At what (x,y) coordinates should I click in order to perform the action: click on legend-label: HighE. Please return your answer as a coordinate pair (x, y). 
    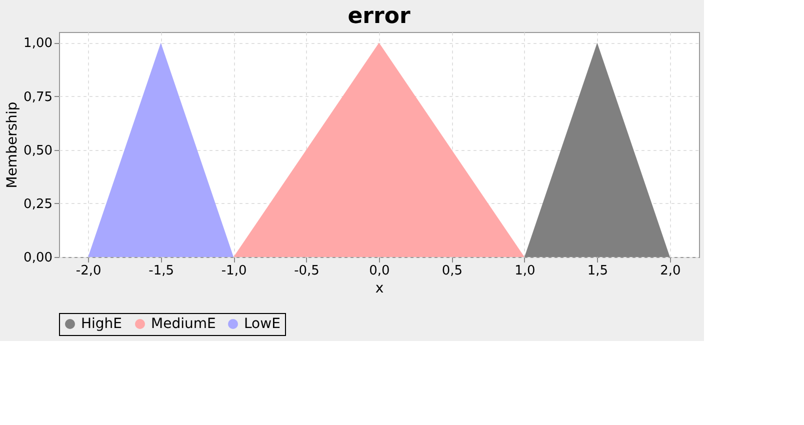
    Looking at the image, I should click on (101, 324).